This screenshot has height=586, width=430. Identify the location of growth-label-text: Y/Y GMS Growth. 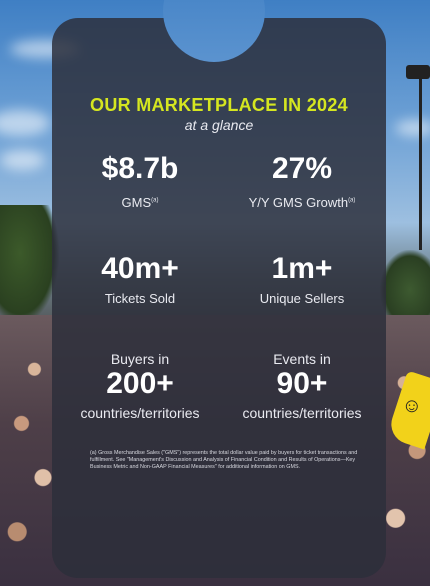
(298, 202).